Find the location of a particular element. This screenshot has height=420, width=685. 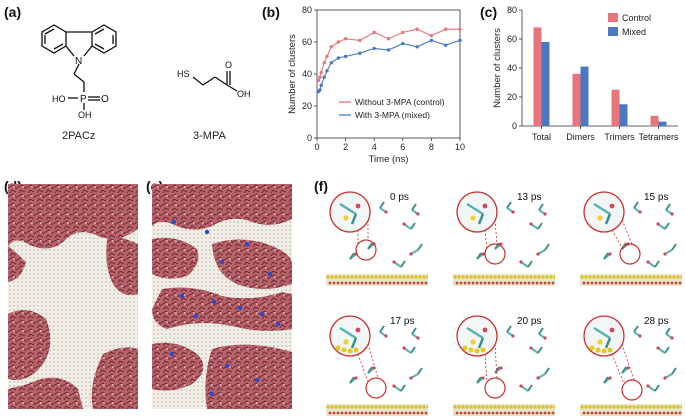

y-tick-label: 0 is located at coordinates (514, 126).